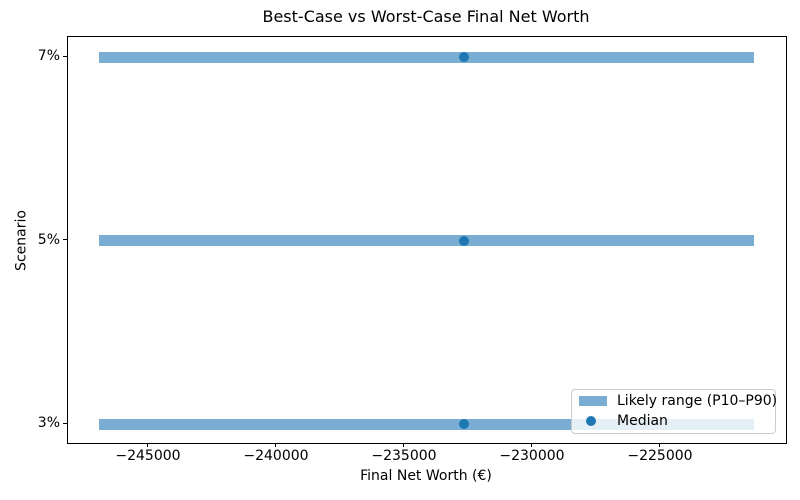 Image resolution: width=800 pixels, height=500 pixels. I want to click on range-bar-5%, so click(427, 240).